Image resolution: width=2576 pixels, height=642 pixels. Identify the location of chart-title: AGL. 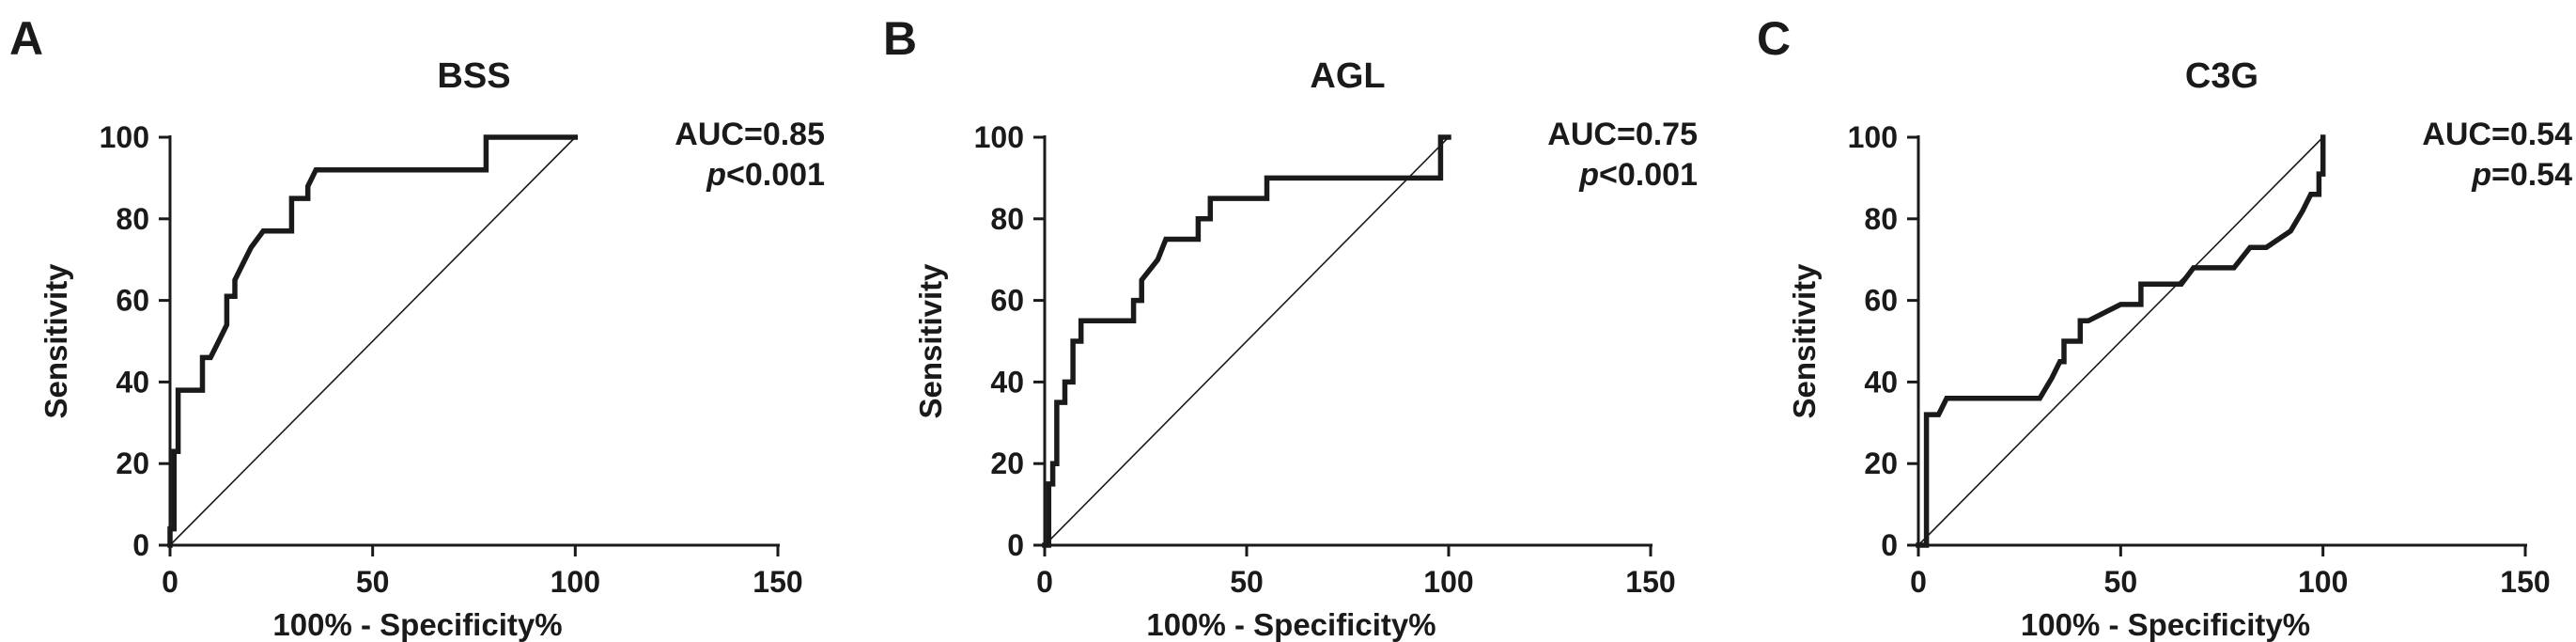
(1348, 76).